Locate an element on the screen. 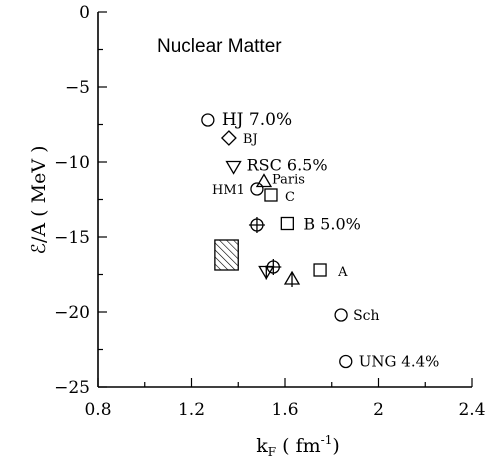 The width and height of the screenshot is (491, 466). data-label: Sch is located at coordinates (366, 316).